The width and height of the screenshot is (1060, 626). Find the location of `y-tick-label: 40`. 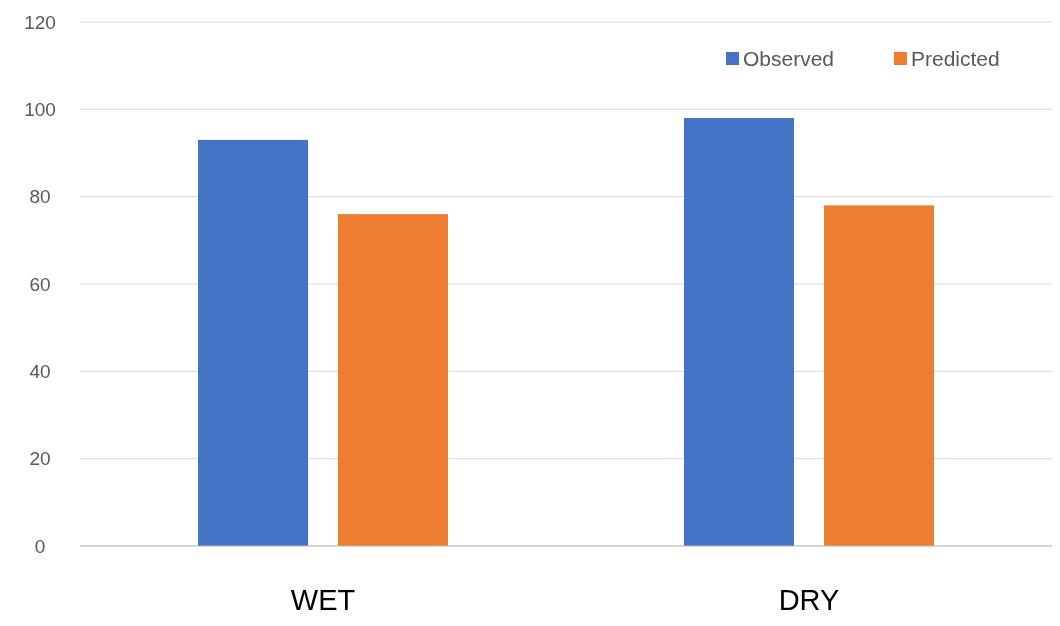

y-tick-label: 40 is located at coordinates (40, 371).